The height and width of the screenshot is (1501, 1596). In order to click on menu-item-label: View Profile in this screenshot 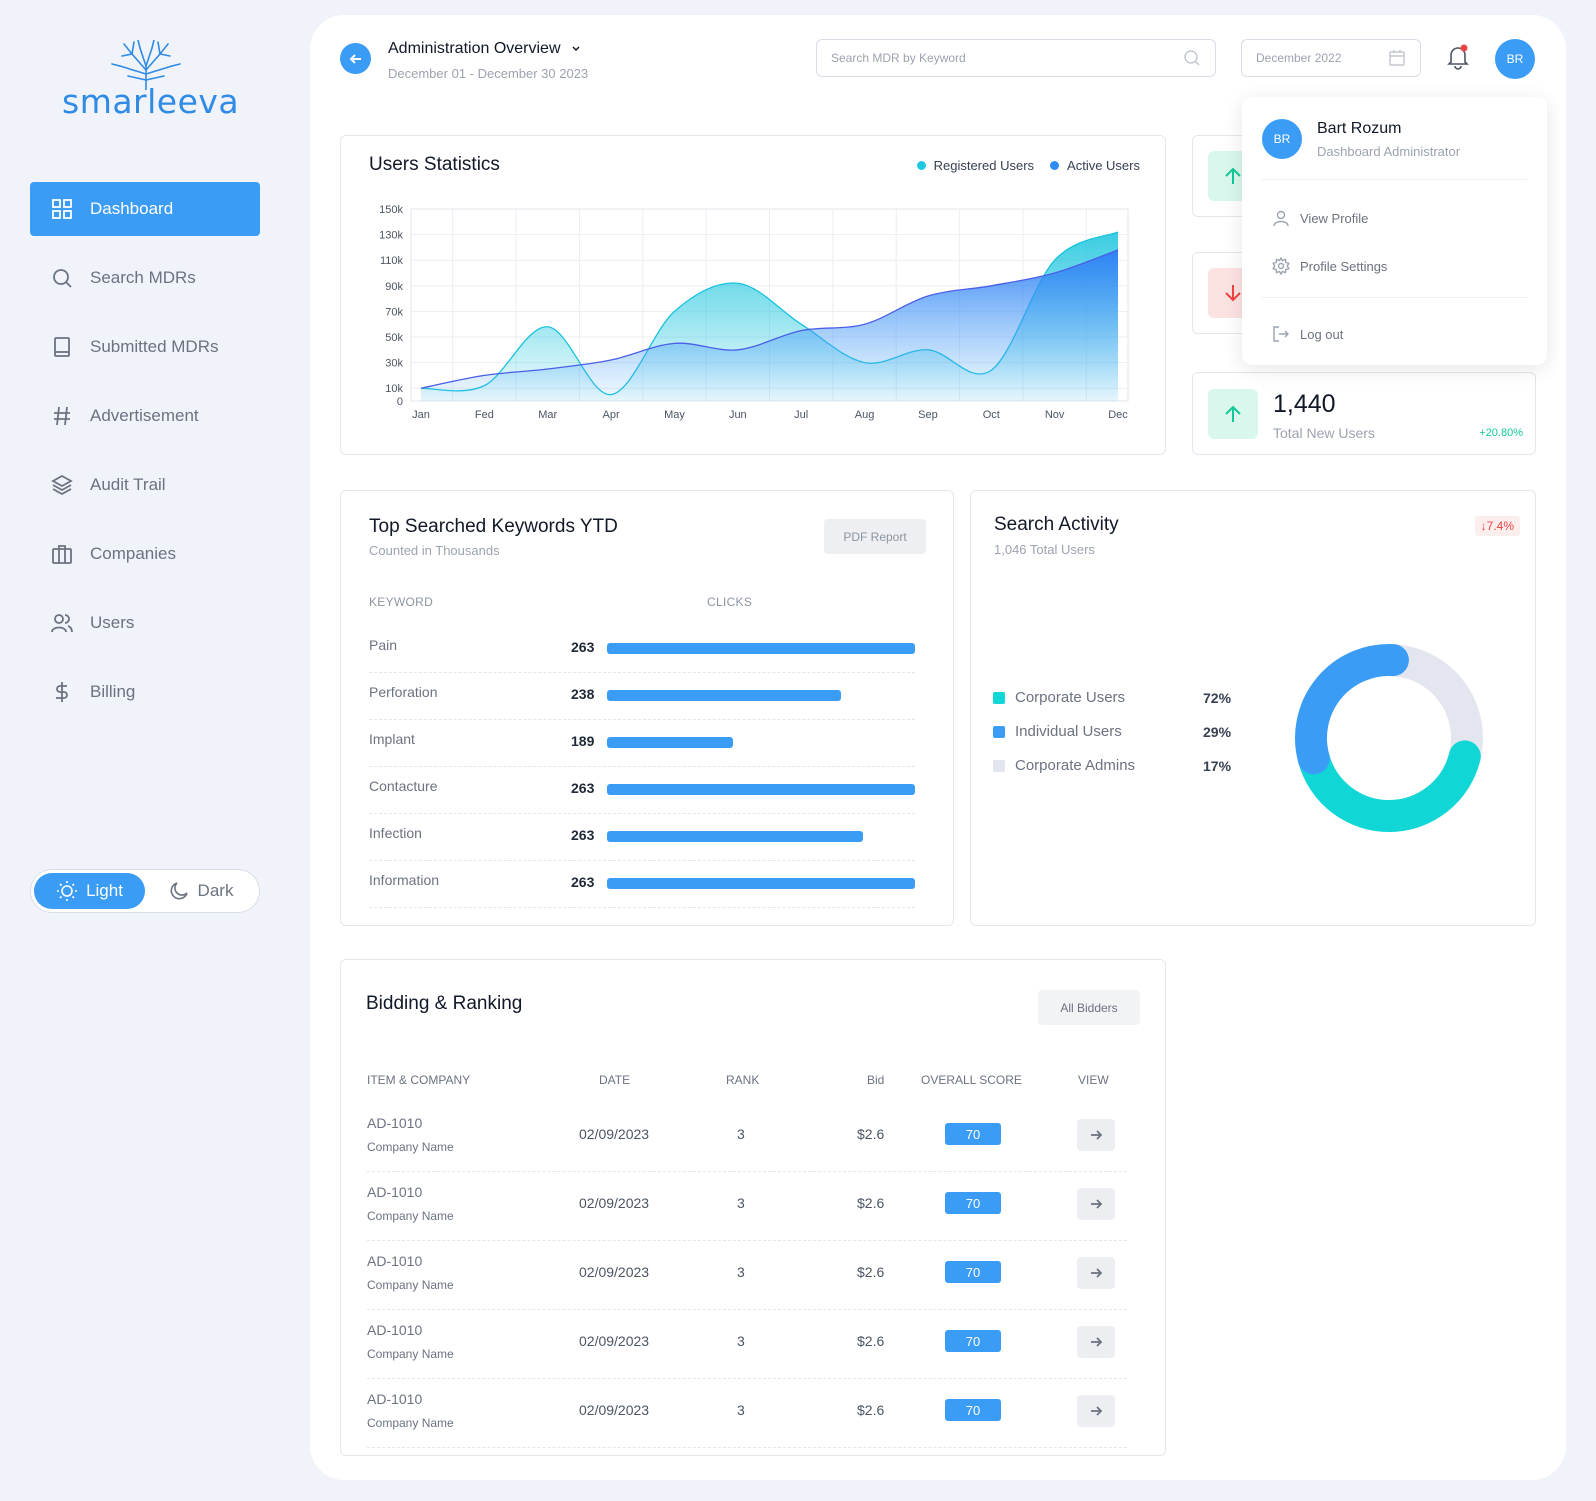, I will do `click(1334, 218)`.